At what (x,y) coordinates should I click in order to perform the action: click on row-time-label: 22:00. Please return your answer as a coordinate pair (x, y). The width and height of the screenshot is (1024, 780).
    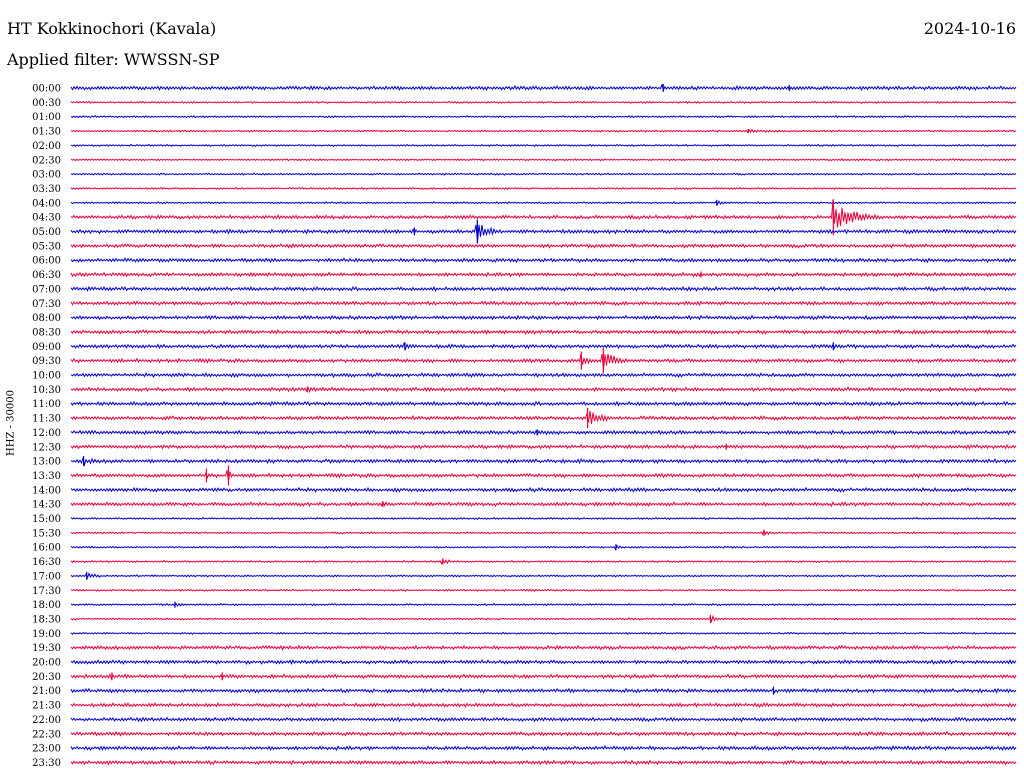
    Looking at the image, I should click on (46, 720).